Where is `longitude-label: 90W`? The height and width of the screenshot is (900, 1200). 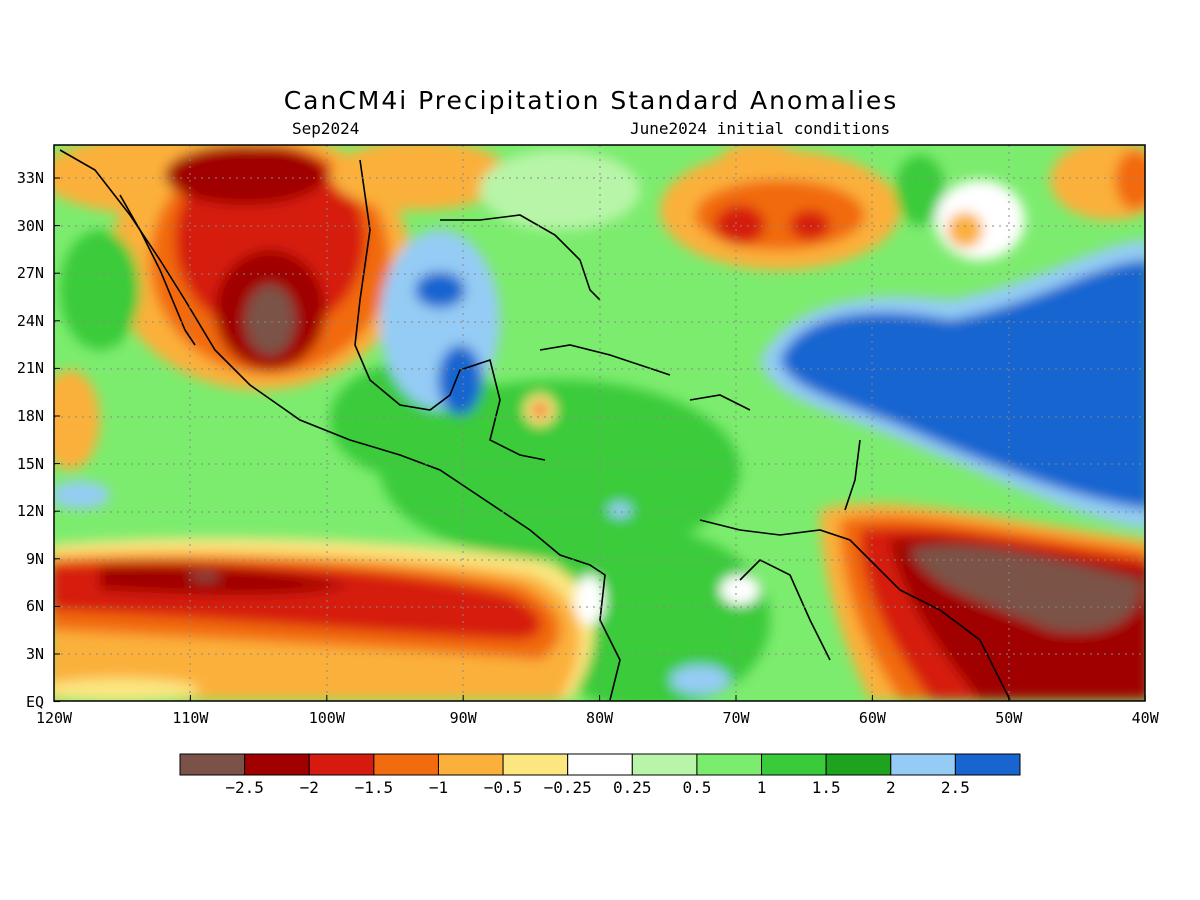
longitude-label: 90W is located at coordinates (463, 718).